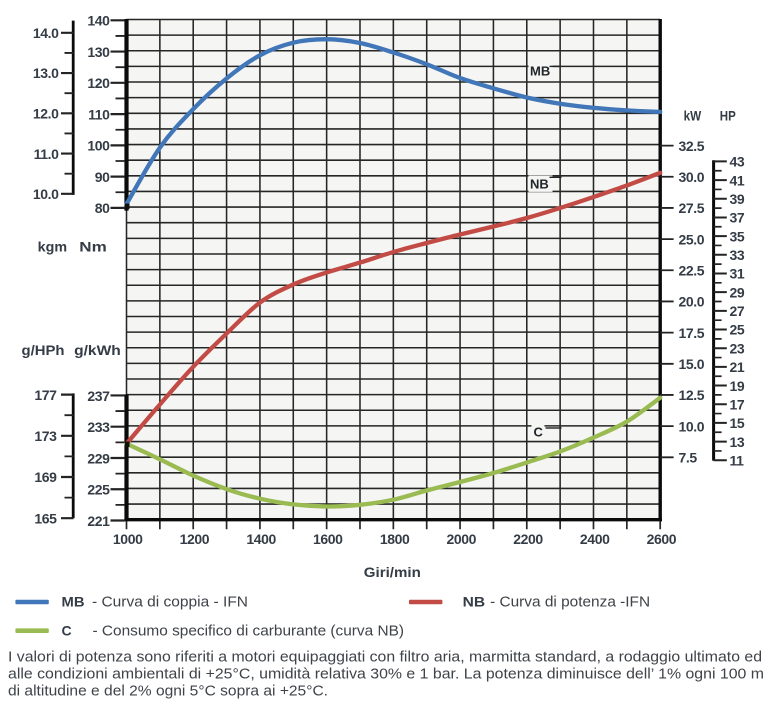 The width and height of the screenshot is (781, 718). I want to click on svg-text: 23, so click(737, 348).